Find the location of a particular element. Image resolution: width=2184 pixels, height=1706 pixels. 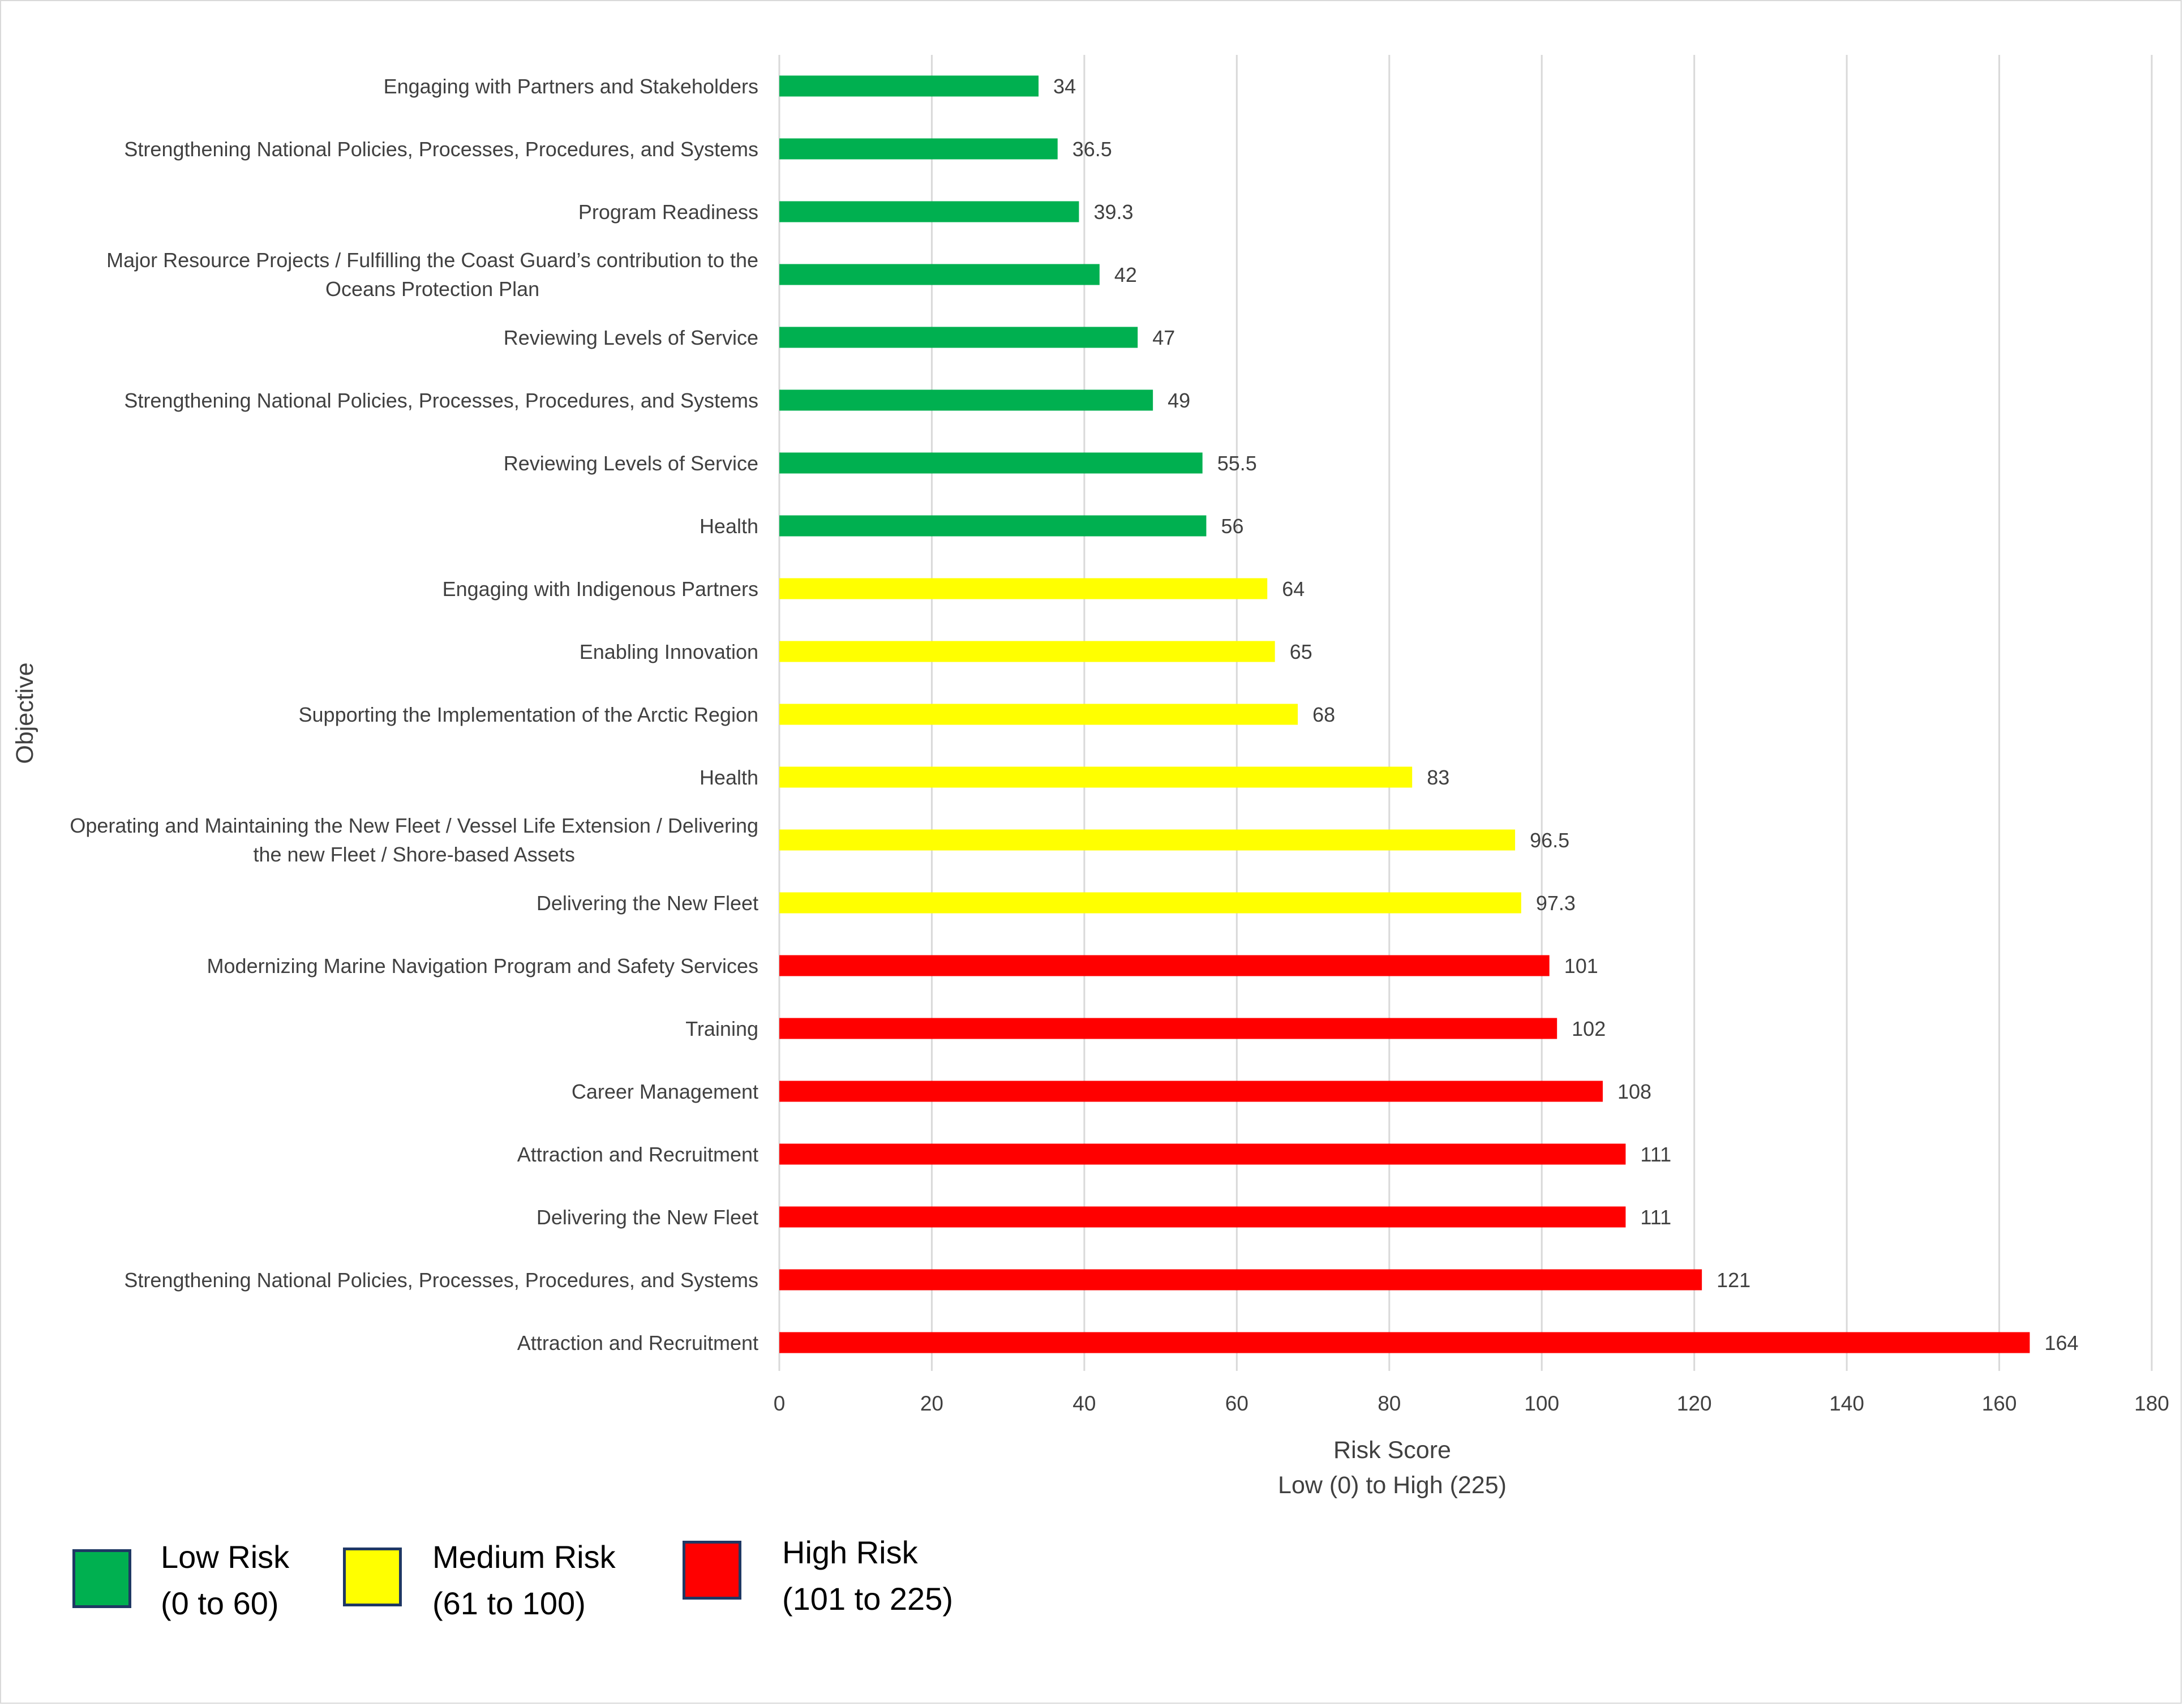

value-label: 96.5 is located at coordinates (1549, 840).